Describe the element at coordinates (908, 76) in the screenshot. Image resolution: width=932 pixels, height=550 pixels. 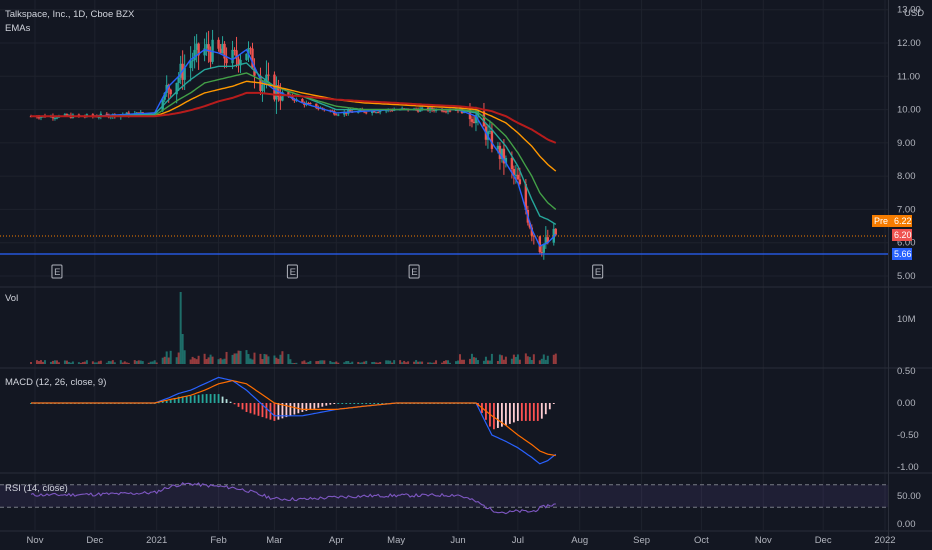
I see `price-axis-tick: 11.00` at that location.